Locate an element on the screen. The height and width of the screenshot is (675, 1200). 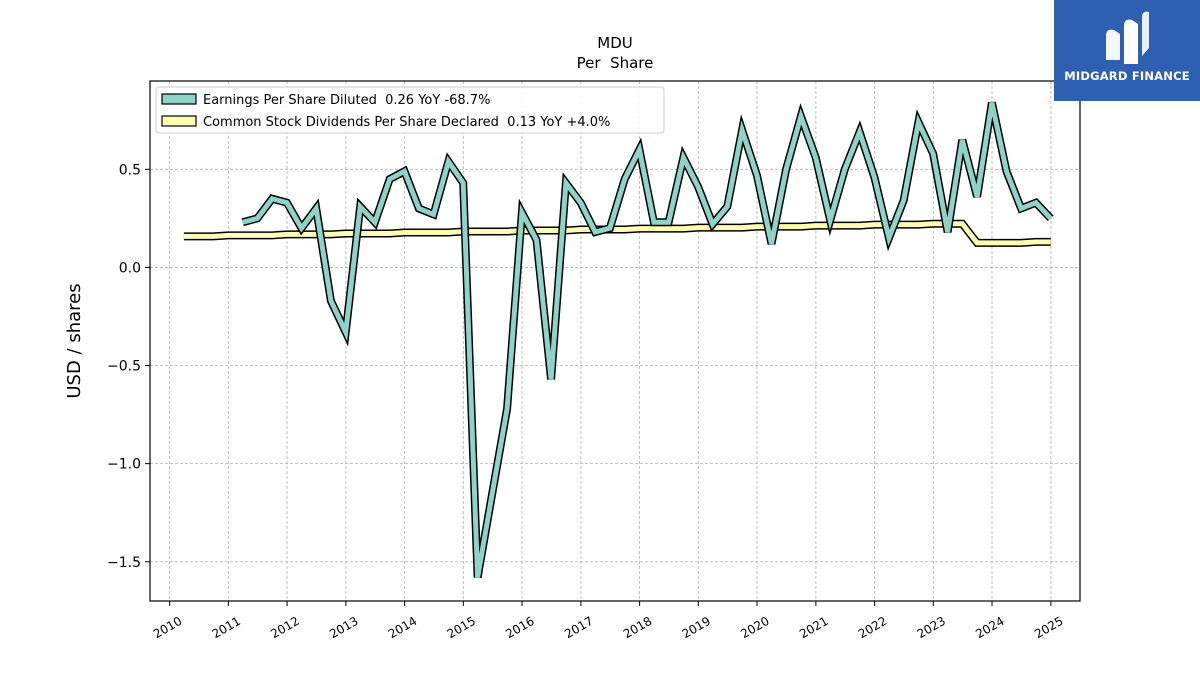
x-tick-label: 2012 is located at coordinates (284, 627).